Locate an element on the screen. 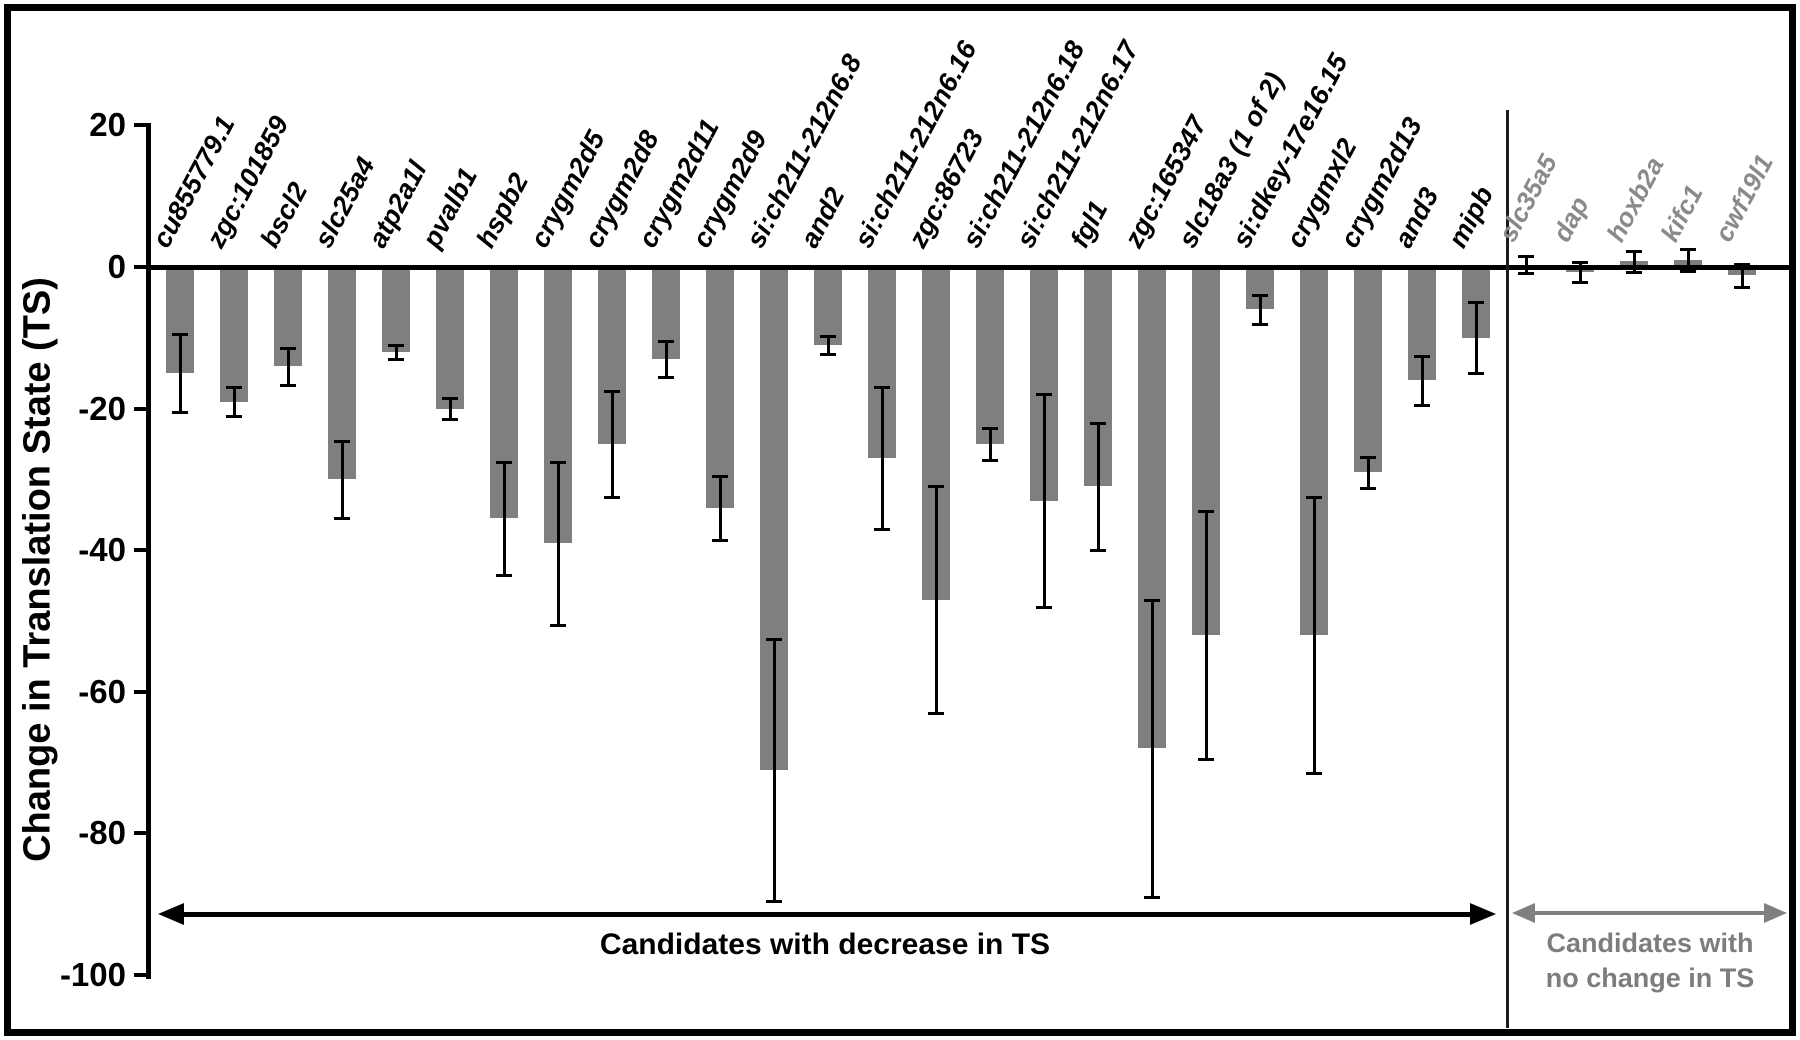  y-tick-label: -100 is located at coordinates (92, 974).